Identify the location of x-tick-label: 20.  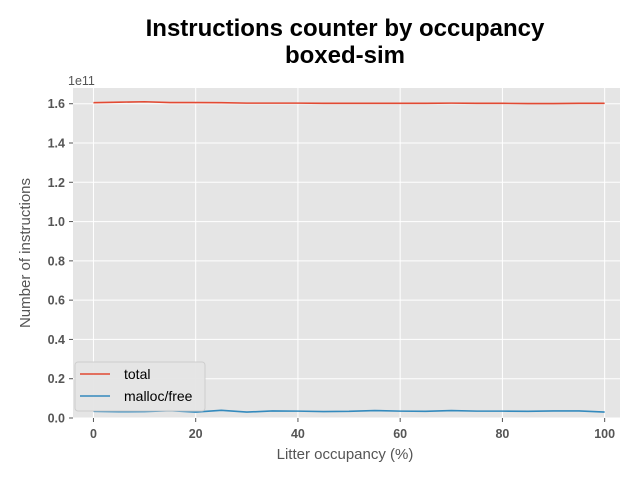
(196, 434).